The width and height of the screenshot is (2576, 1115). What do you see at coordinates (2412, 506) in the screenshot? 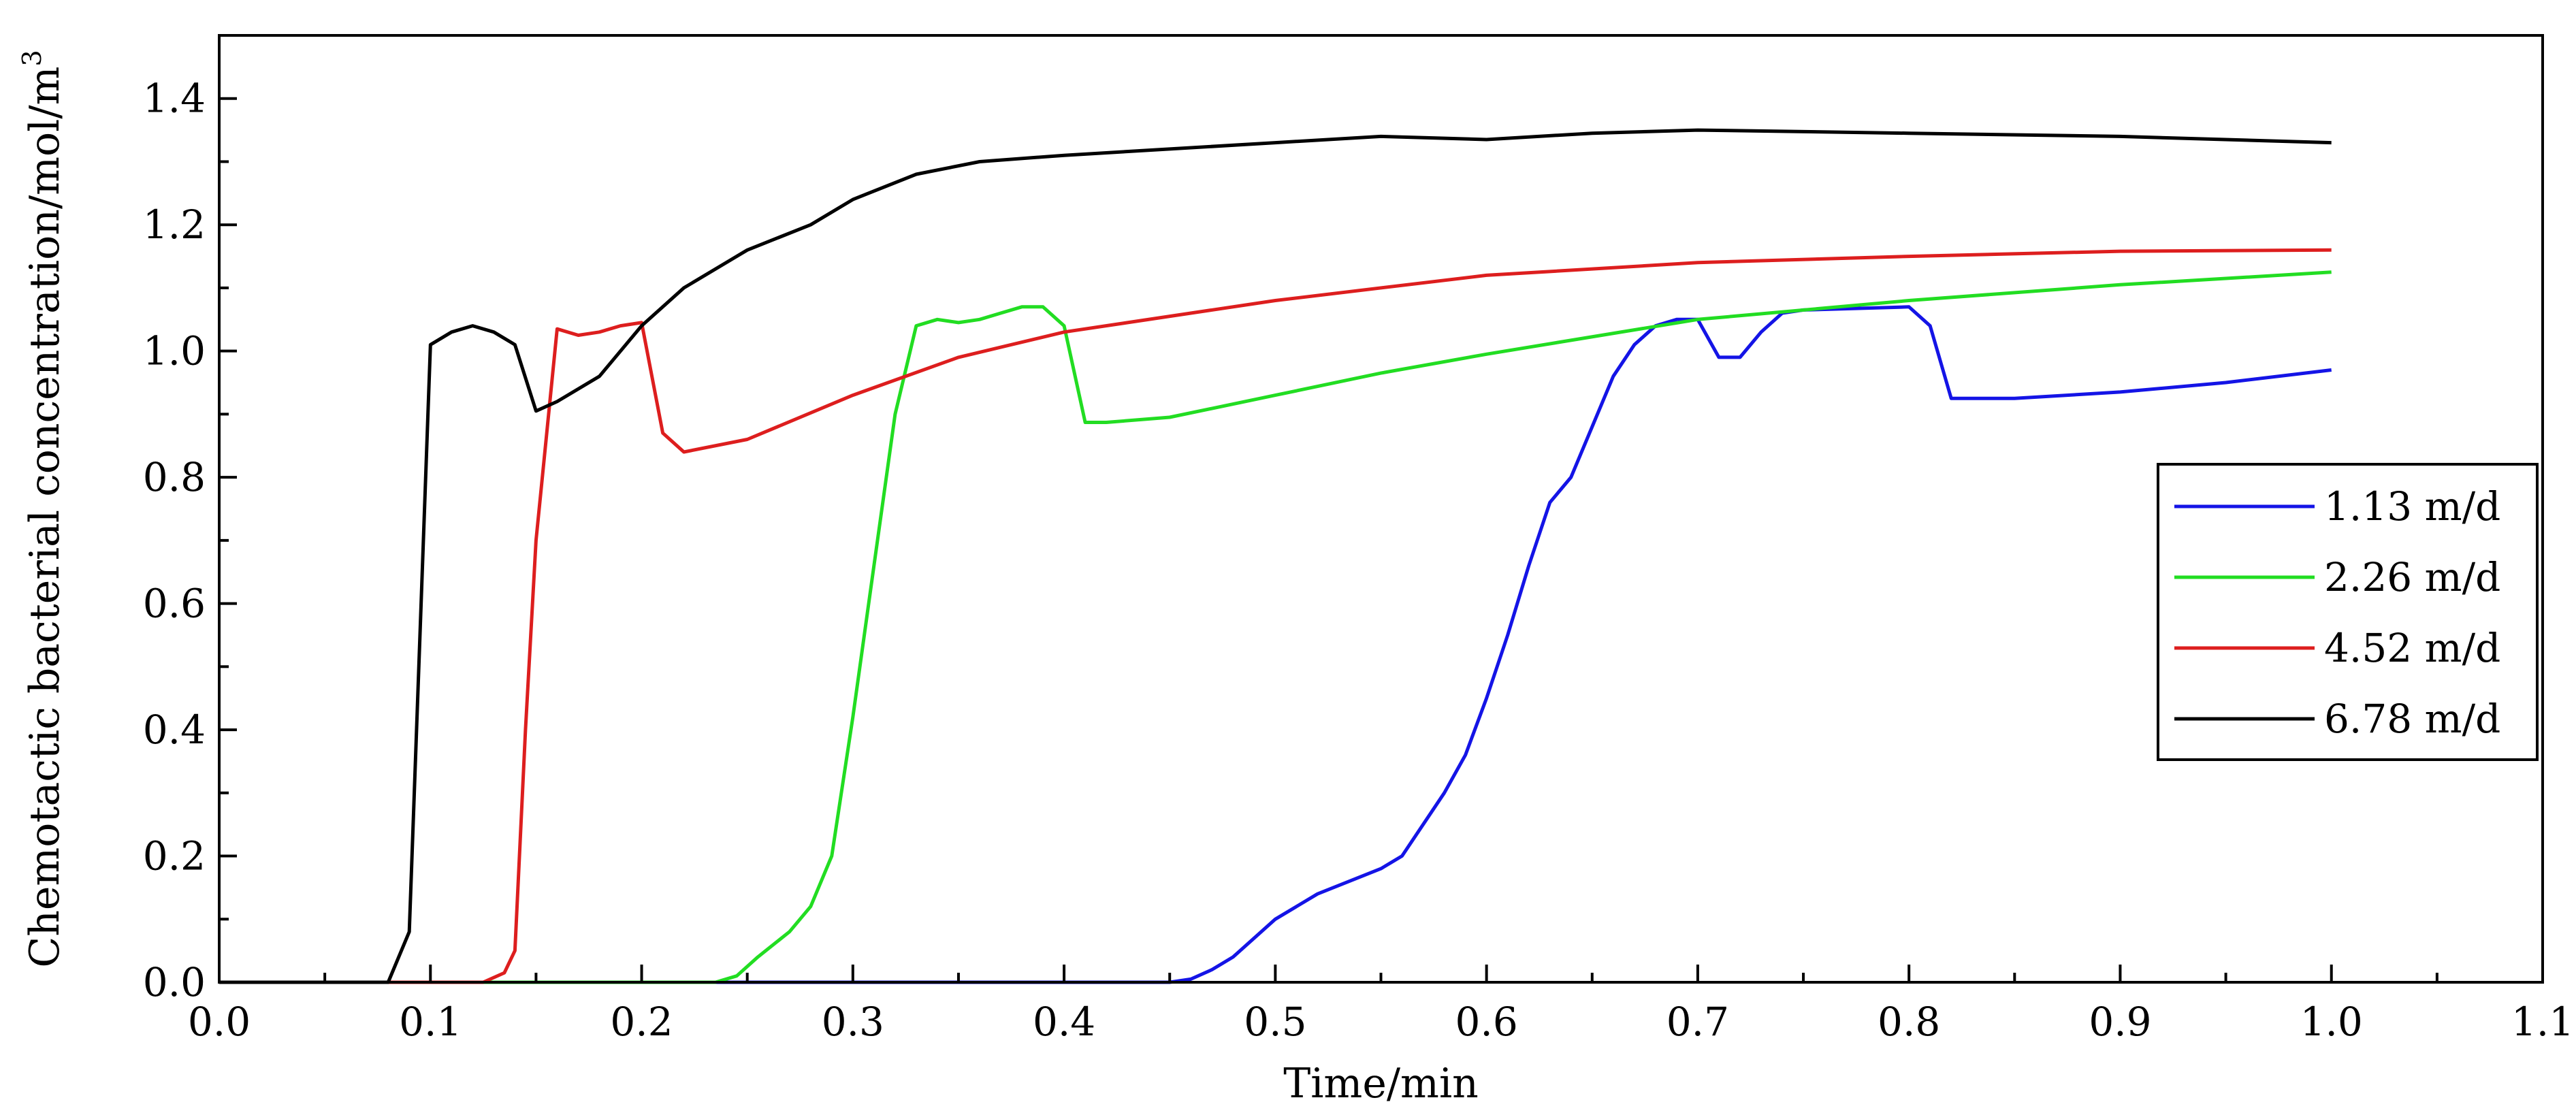
I see `legend-label: 1.13 m/d` at bounding box center [2412, 506].